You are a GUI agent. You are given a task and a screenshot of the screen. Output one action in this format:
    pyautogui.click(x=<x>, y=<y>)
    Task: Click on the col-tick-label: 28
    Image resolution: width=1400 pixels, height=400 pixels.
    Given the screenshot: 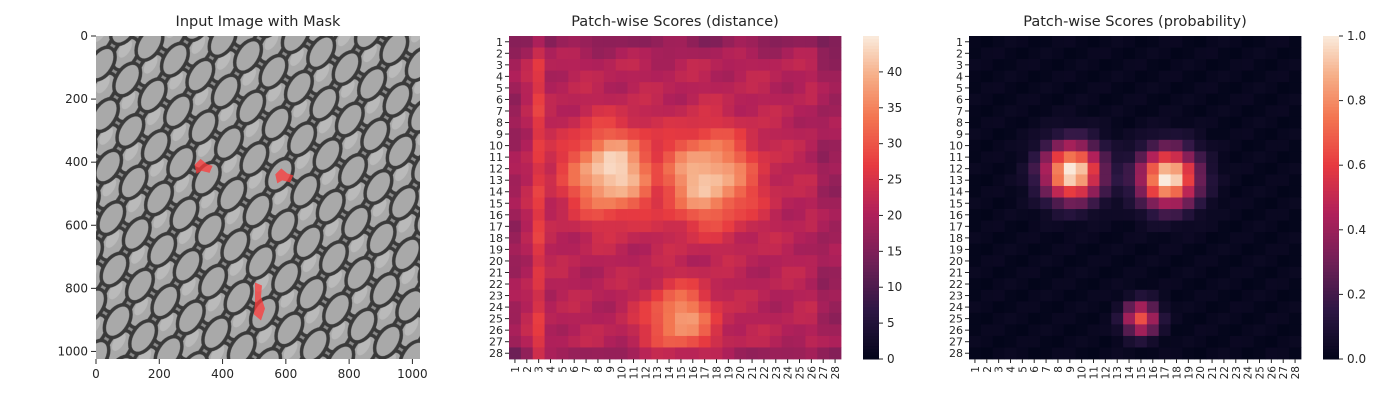 What is the action you would take?
    pyautogui.click(x=1296, y=372)
    